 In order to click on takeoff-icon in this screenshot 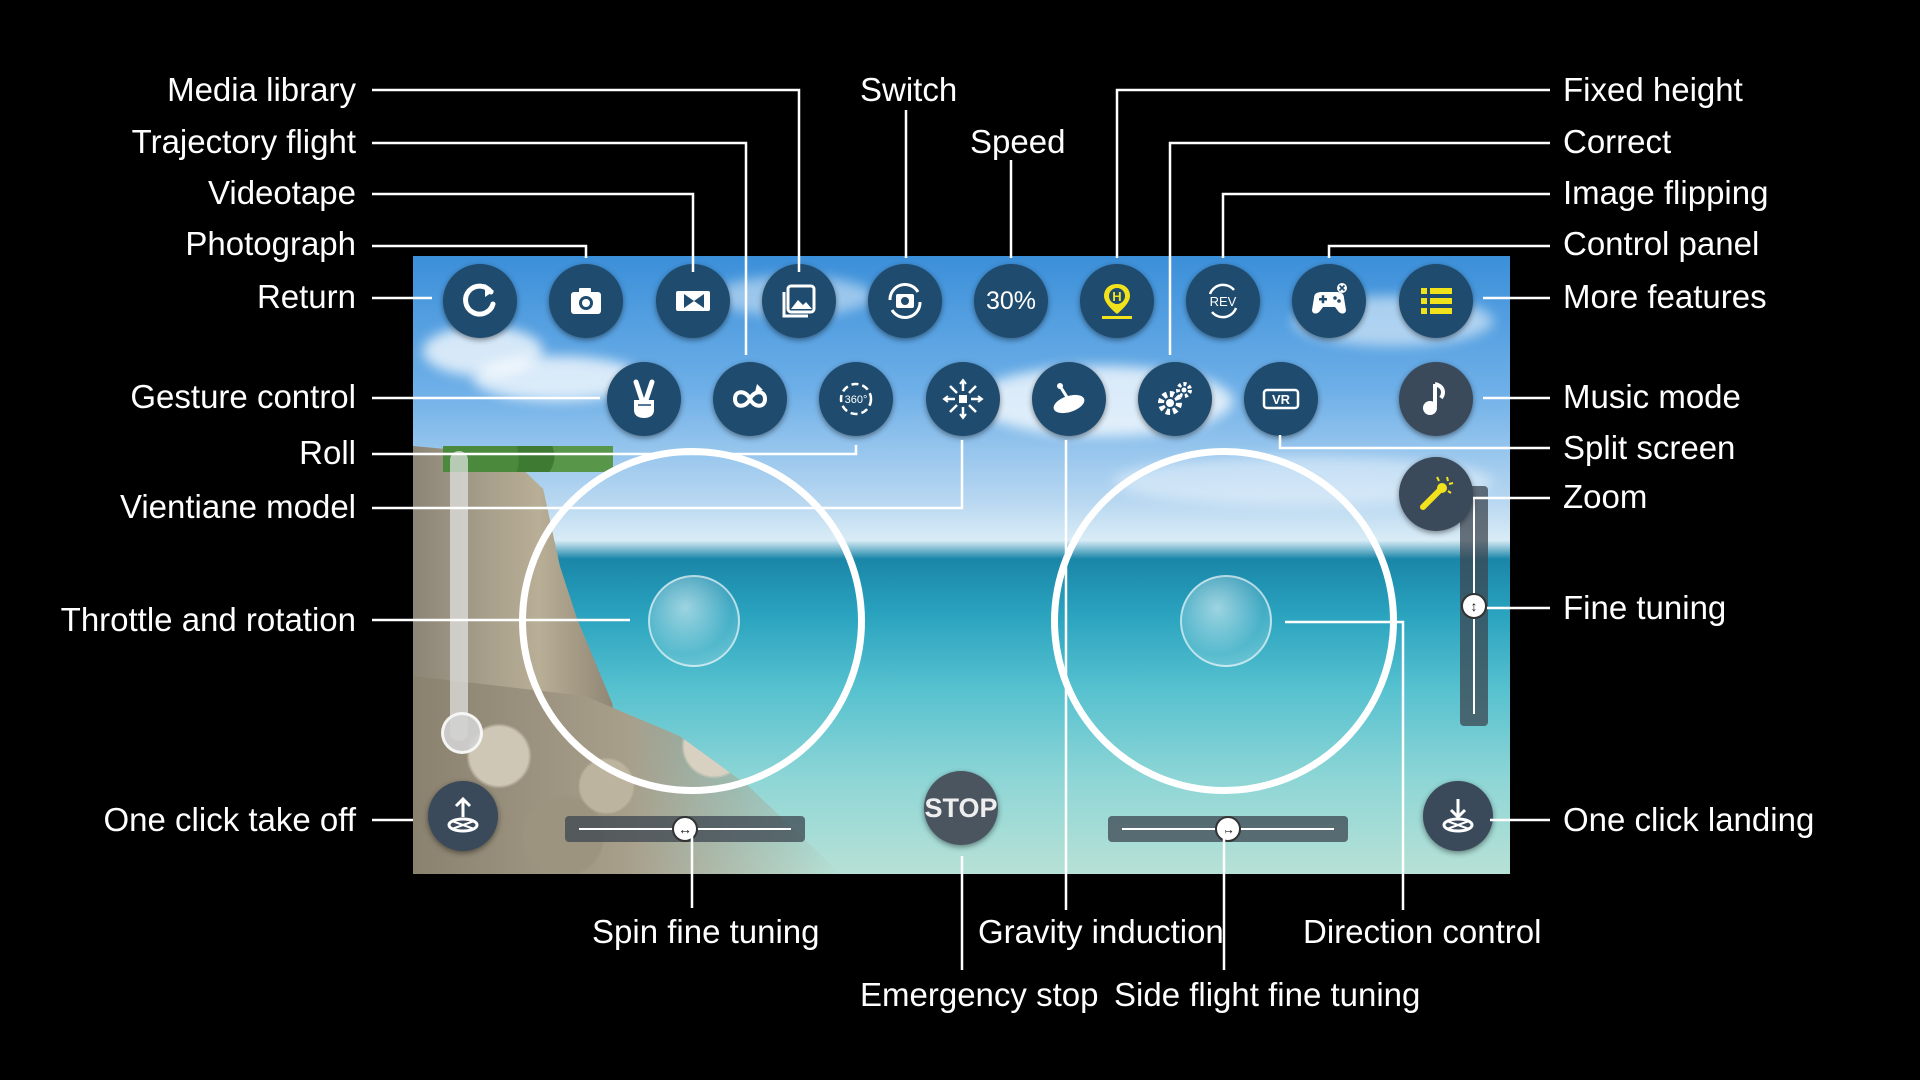, I will do `click(463, 814)`.